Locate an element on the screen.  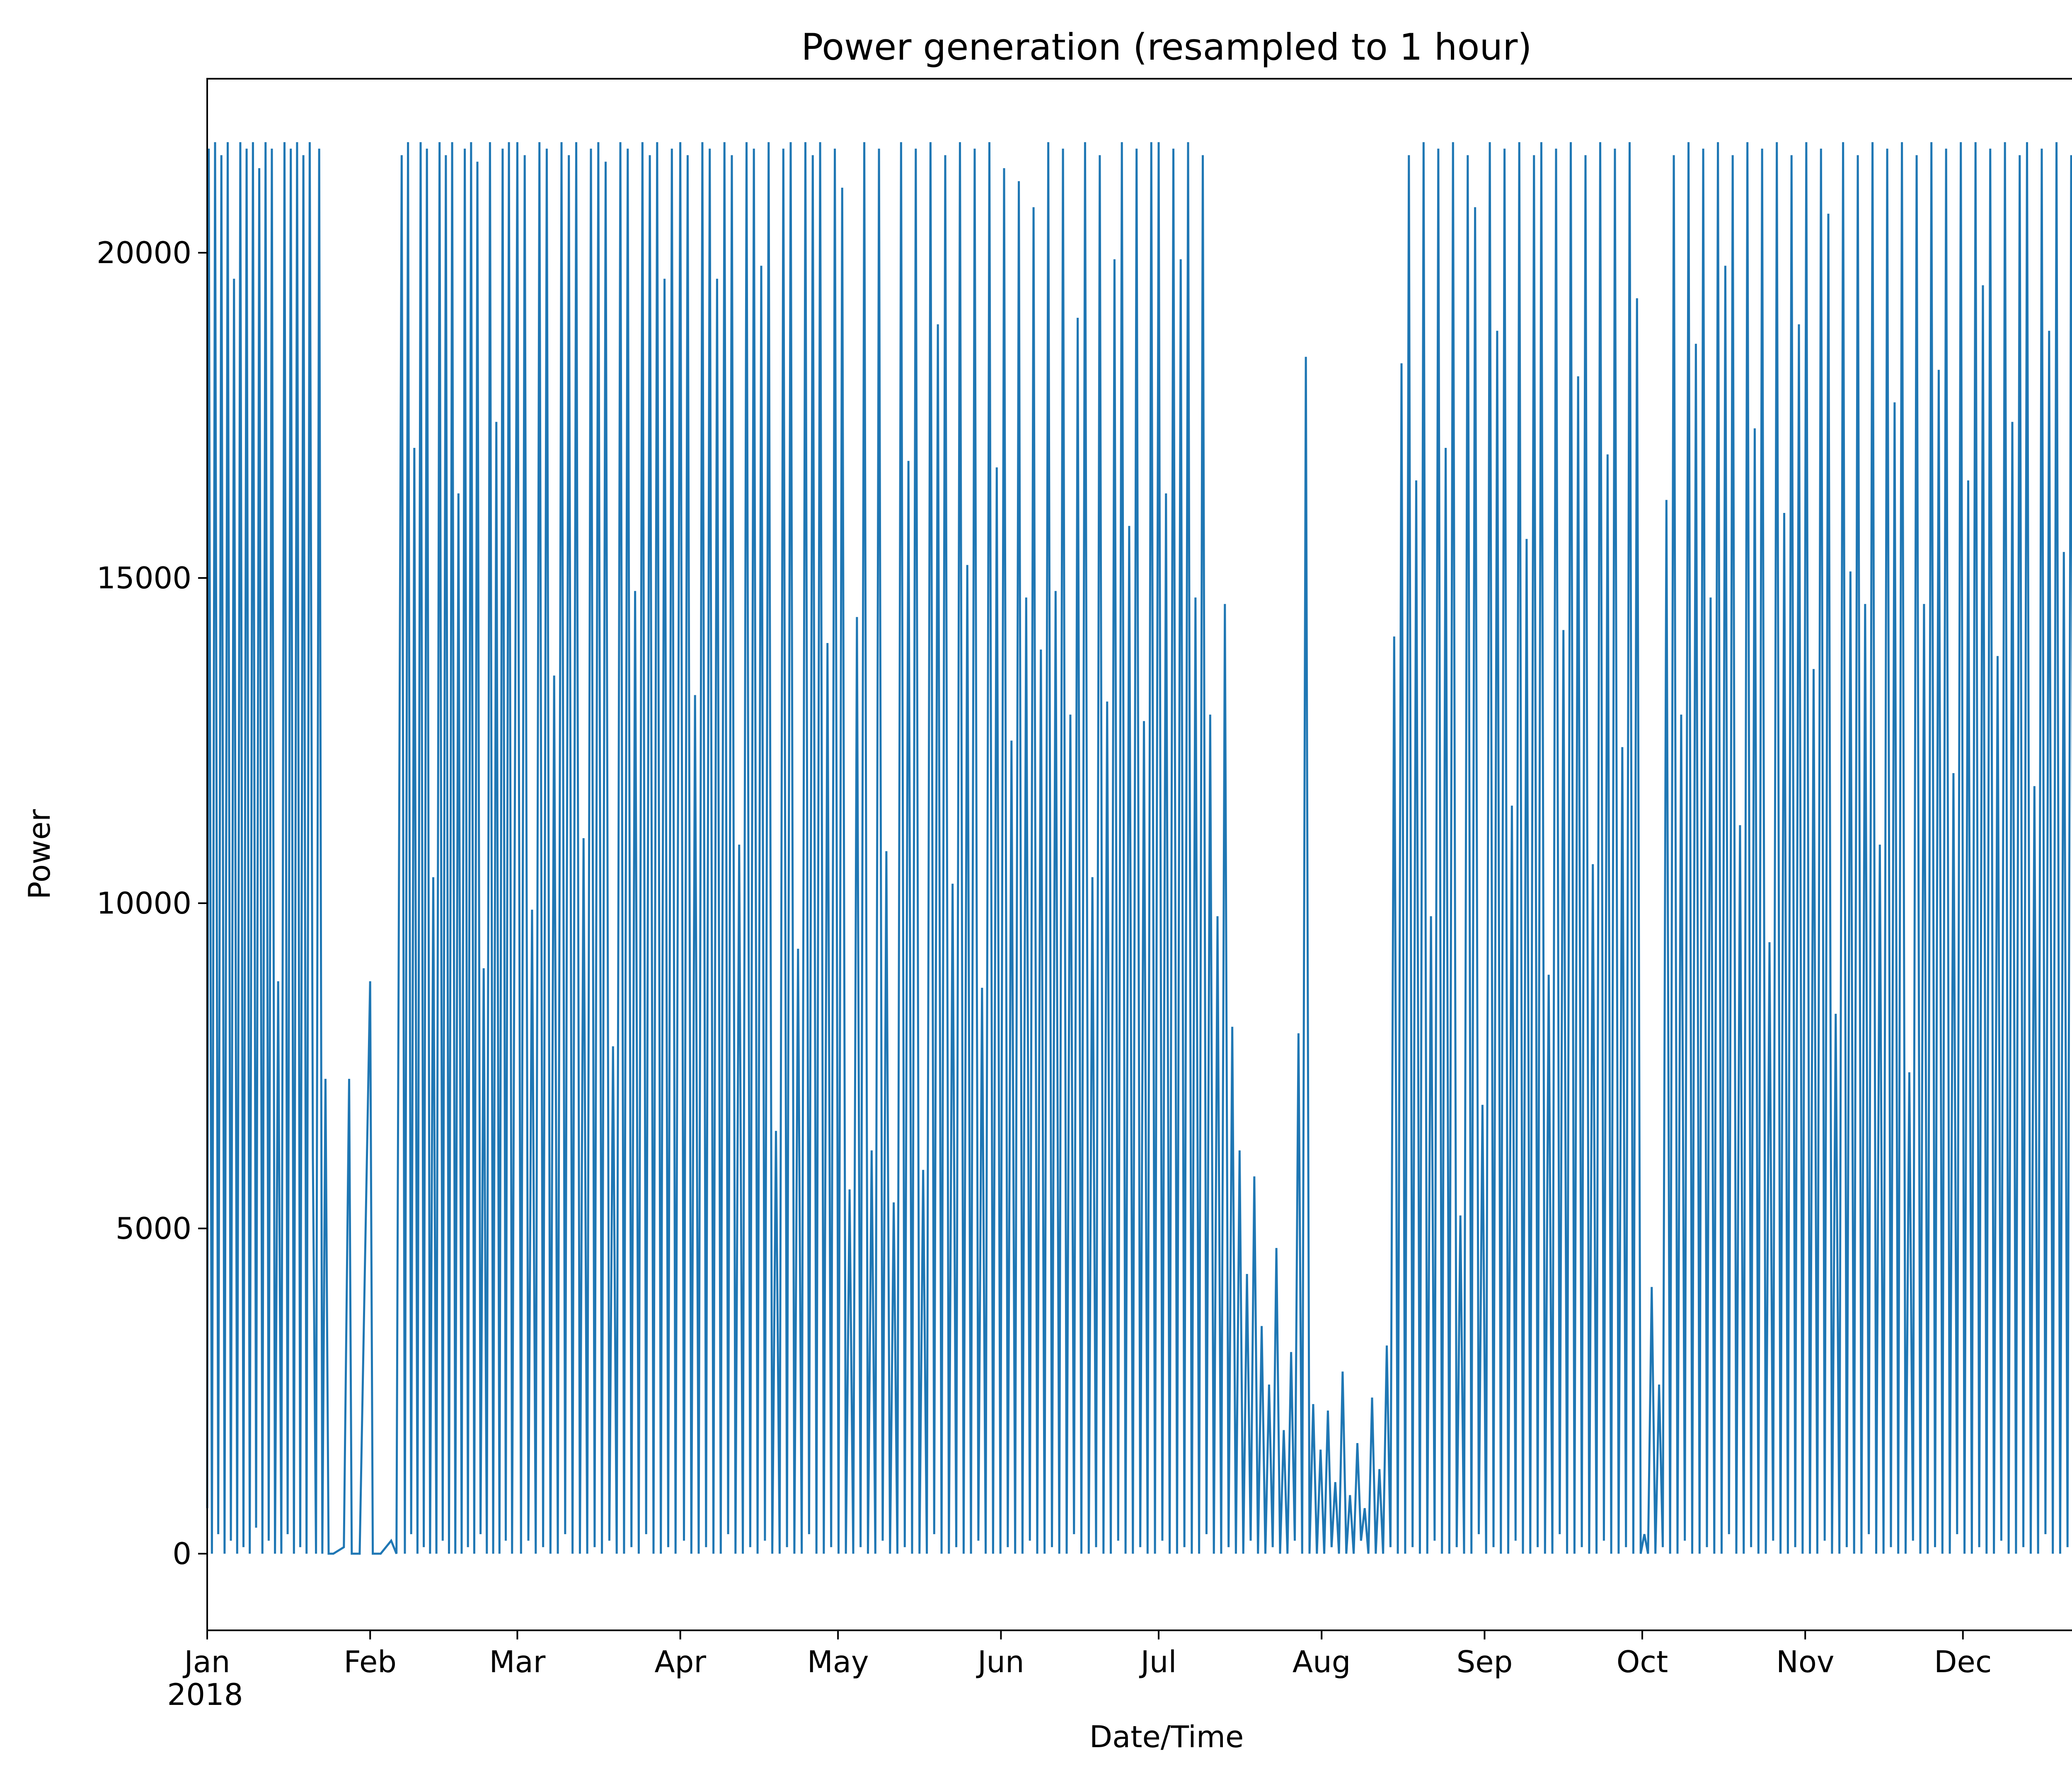
x-tick-label-jul: Jul is located at coordinates (1158, 1661).